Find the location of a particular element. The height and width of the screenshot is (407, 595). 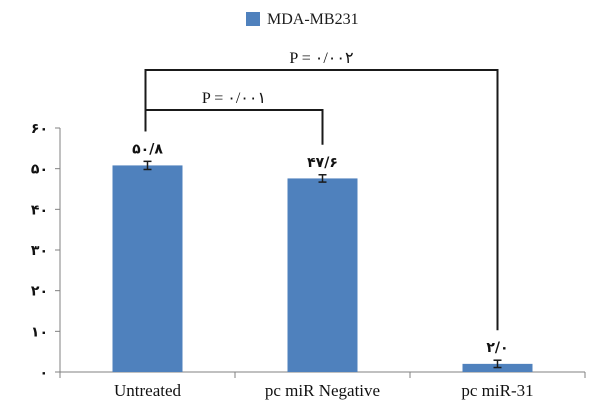

y-tick-label: ۰ is located at coordinates (43, 373).